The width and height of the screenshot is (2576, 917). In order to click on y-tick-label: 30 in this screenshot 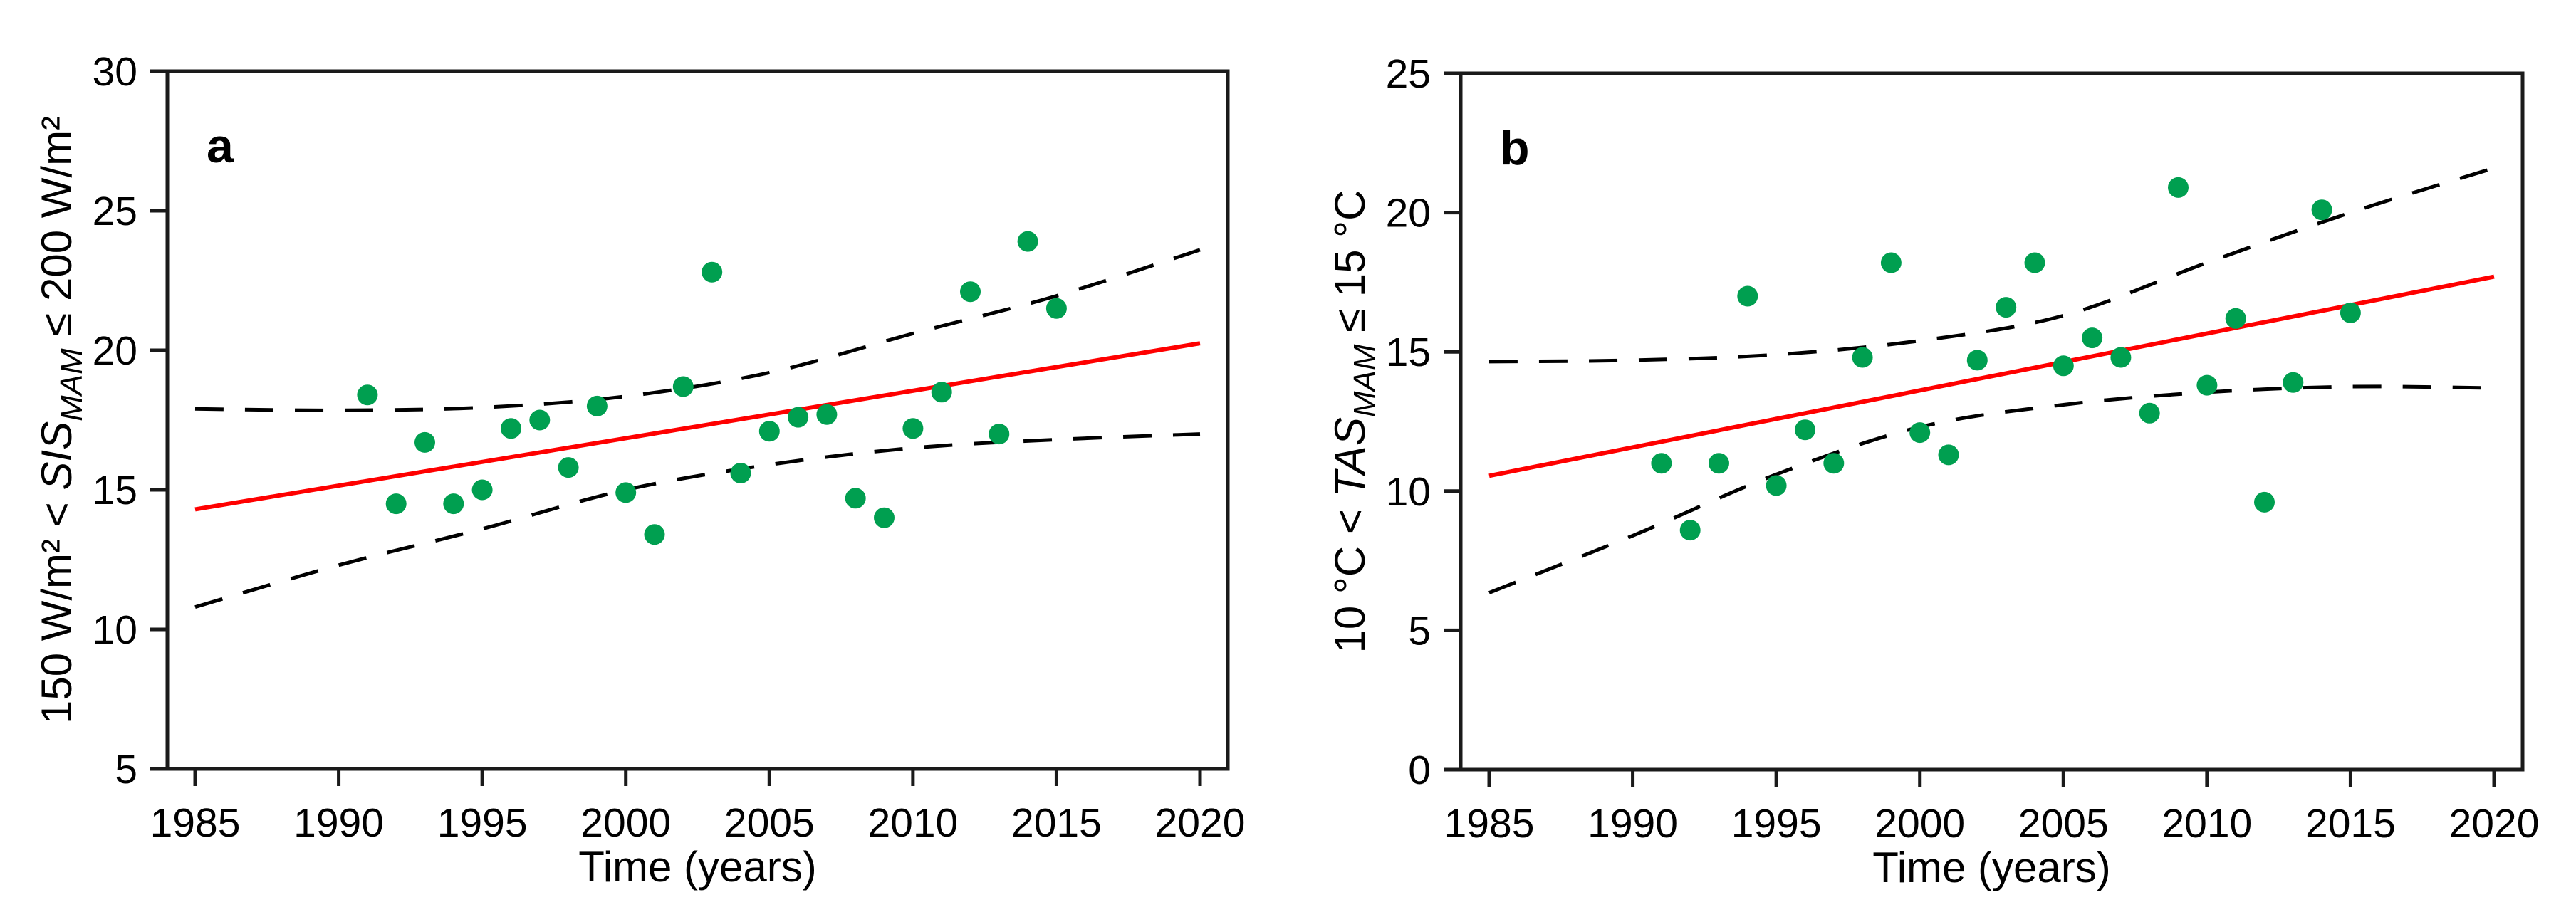, I will do `click(115, 72)`.